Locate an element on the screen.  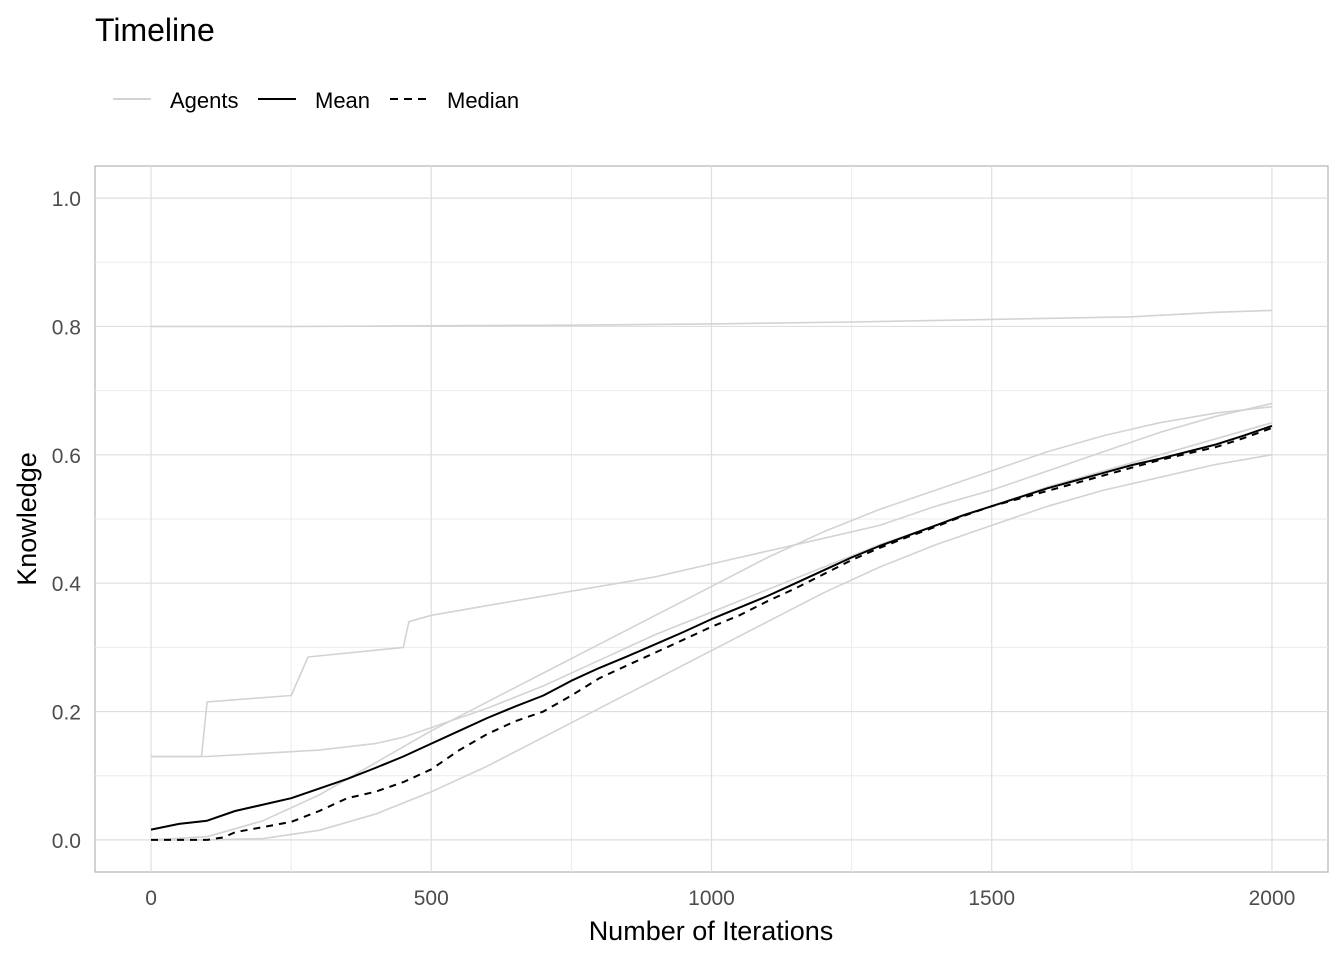
legend: Agents Mean Median is located at coordinates (316, 100).